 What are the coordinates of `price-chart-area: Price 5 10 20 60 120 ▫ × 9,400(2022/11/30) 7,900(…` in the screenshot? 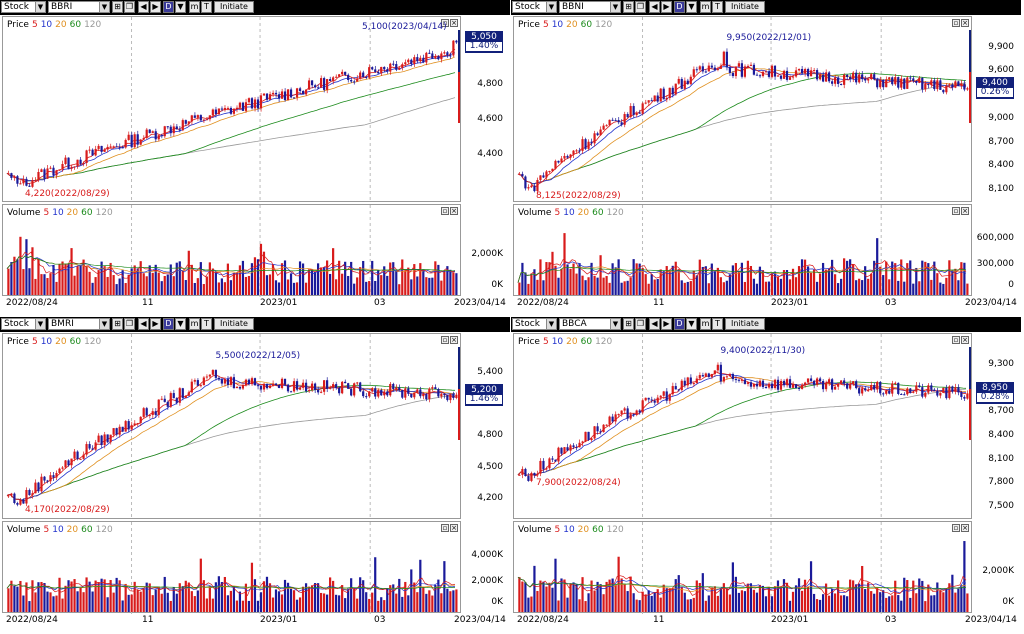 It's located at (742, 426).